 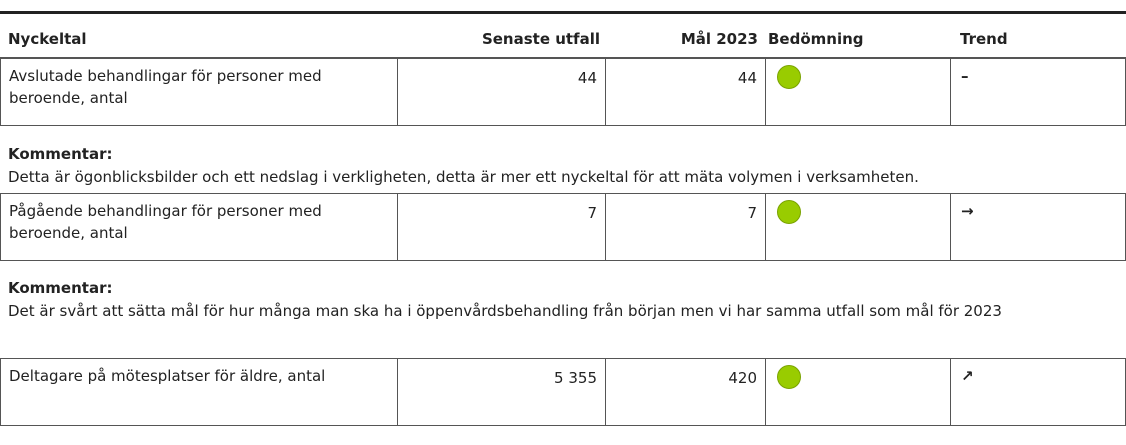 I want to click on latest-value: 5 355, so click(x=501, y=392).